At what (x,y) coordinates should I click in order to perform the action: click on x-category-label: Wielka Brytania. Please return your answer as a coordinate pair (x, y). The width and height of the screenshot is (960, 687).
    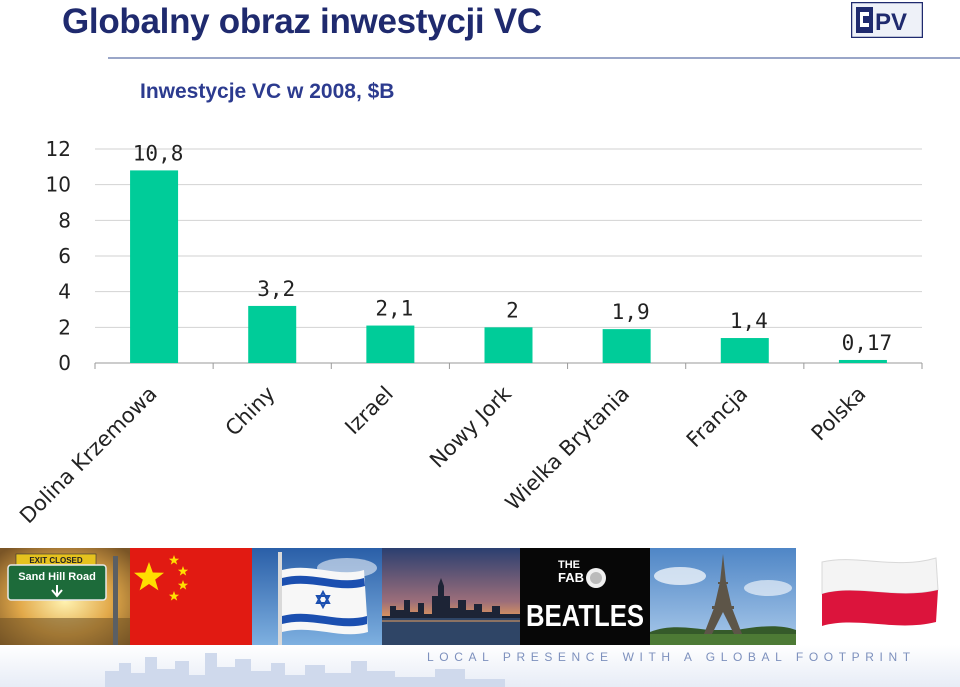
    Looking at the image, I should click on (568, 449).